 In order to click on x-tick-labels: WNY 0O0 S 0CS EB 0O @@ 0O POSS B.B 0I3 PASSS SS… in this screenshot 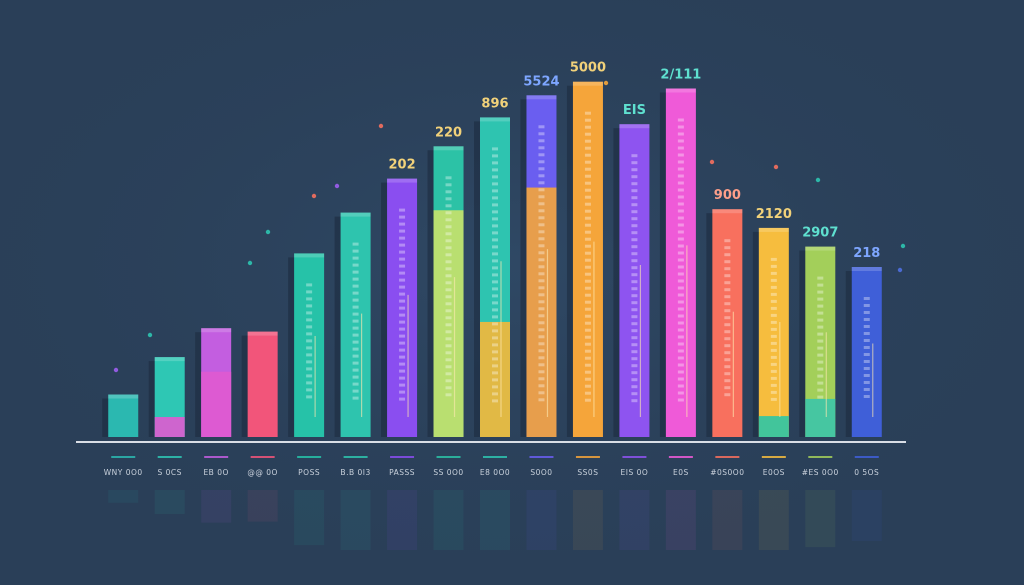, I will do `click(491, 466)`.